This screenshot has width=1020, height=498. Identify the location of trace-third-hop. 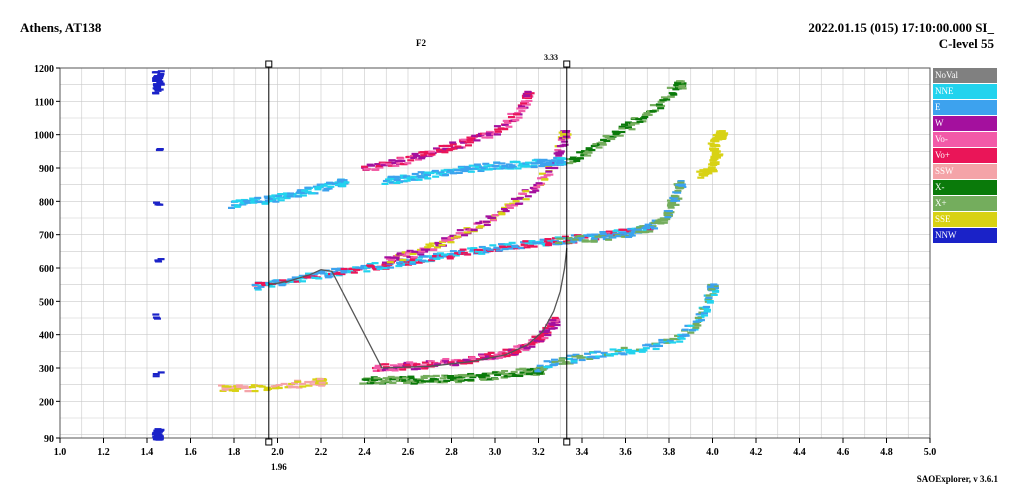
(289, 194).